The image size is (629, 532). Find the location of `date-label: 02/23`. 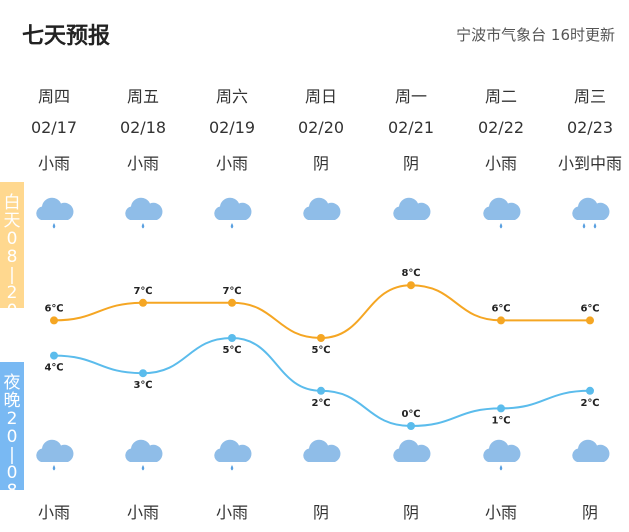

date-label: 02/23 is located at coordinates (590, 127).